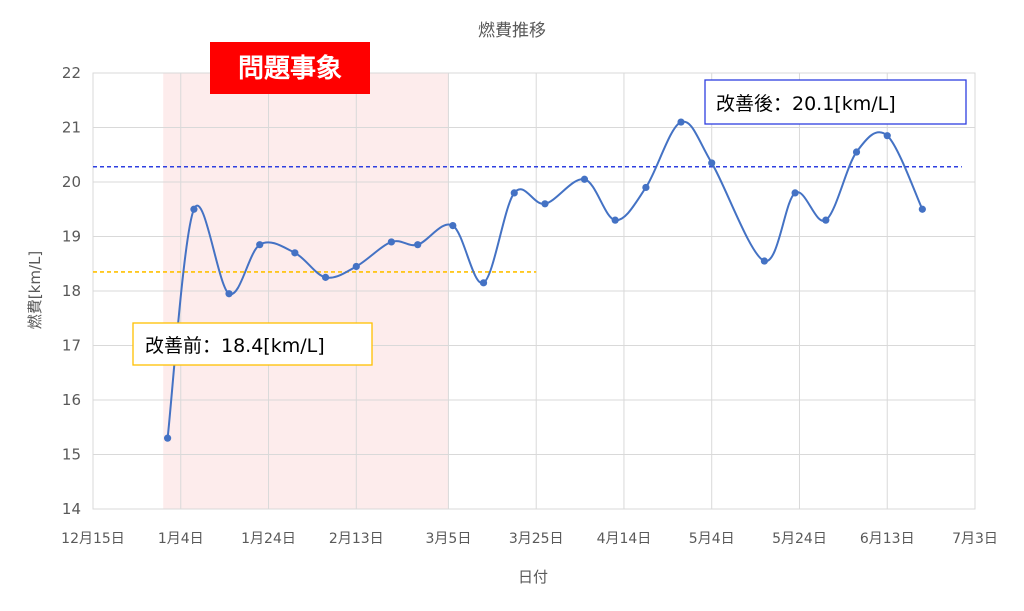 This screenshot has height=611, width=1024. I want to click on after-label-box, so click(835, 102).